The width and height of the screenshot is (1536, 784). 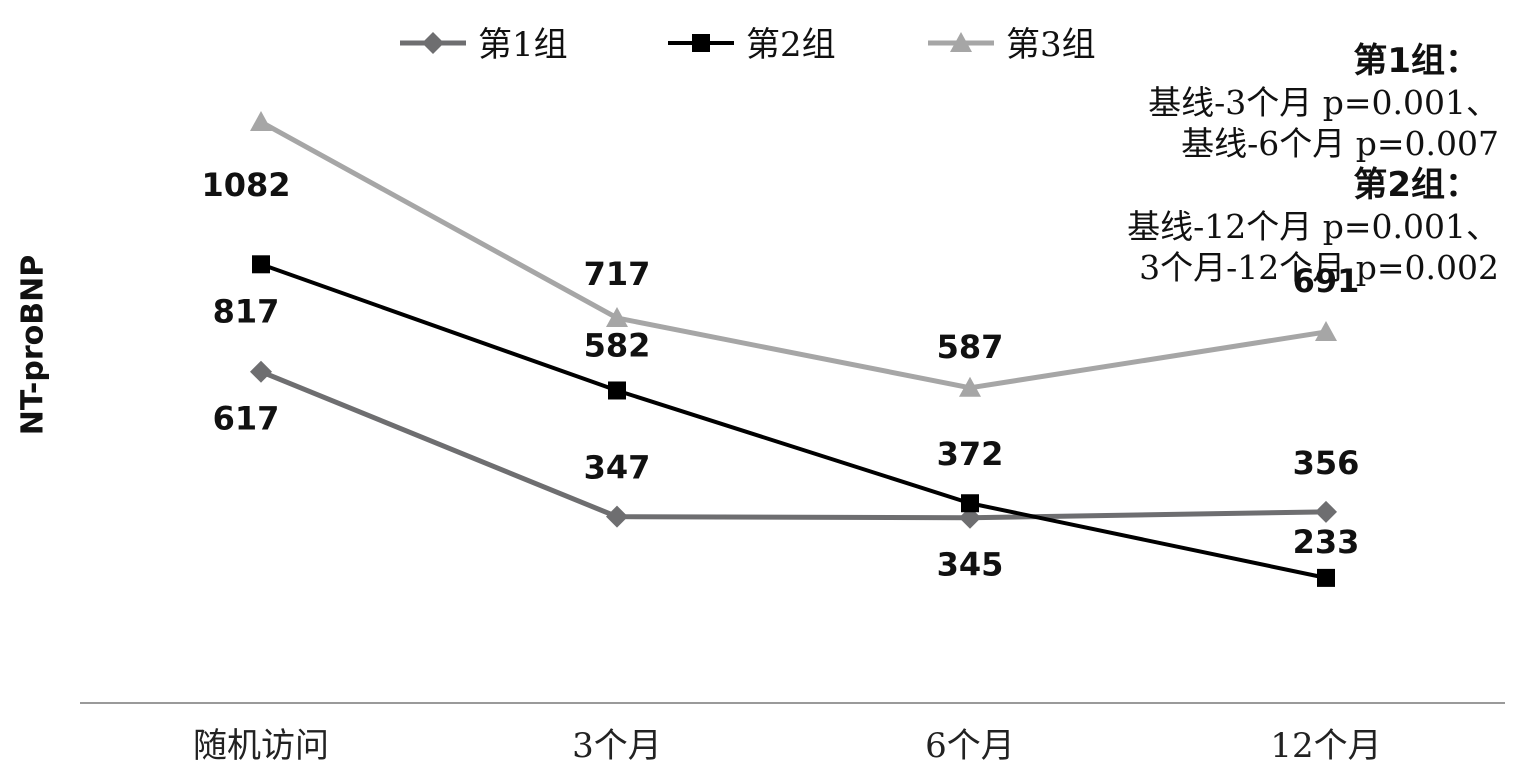 I want to click on annotation-group2-line2: 3个月-12个月 p=0.002, so click(x=1319, y=267).